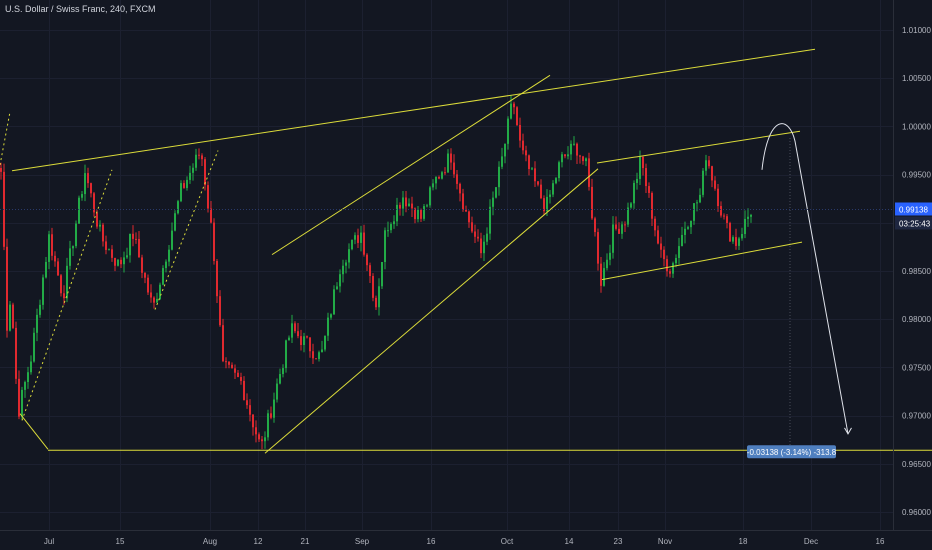 The height and width of the screenshot is (550, 932). I want to click on countdown-label: 03:25:43, so click(915, 223).